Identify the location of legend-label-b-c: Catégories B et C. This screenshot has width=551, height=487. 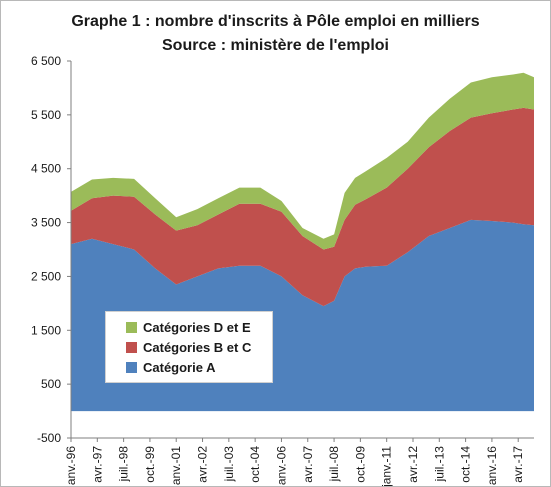
(197, 347).